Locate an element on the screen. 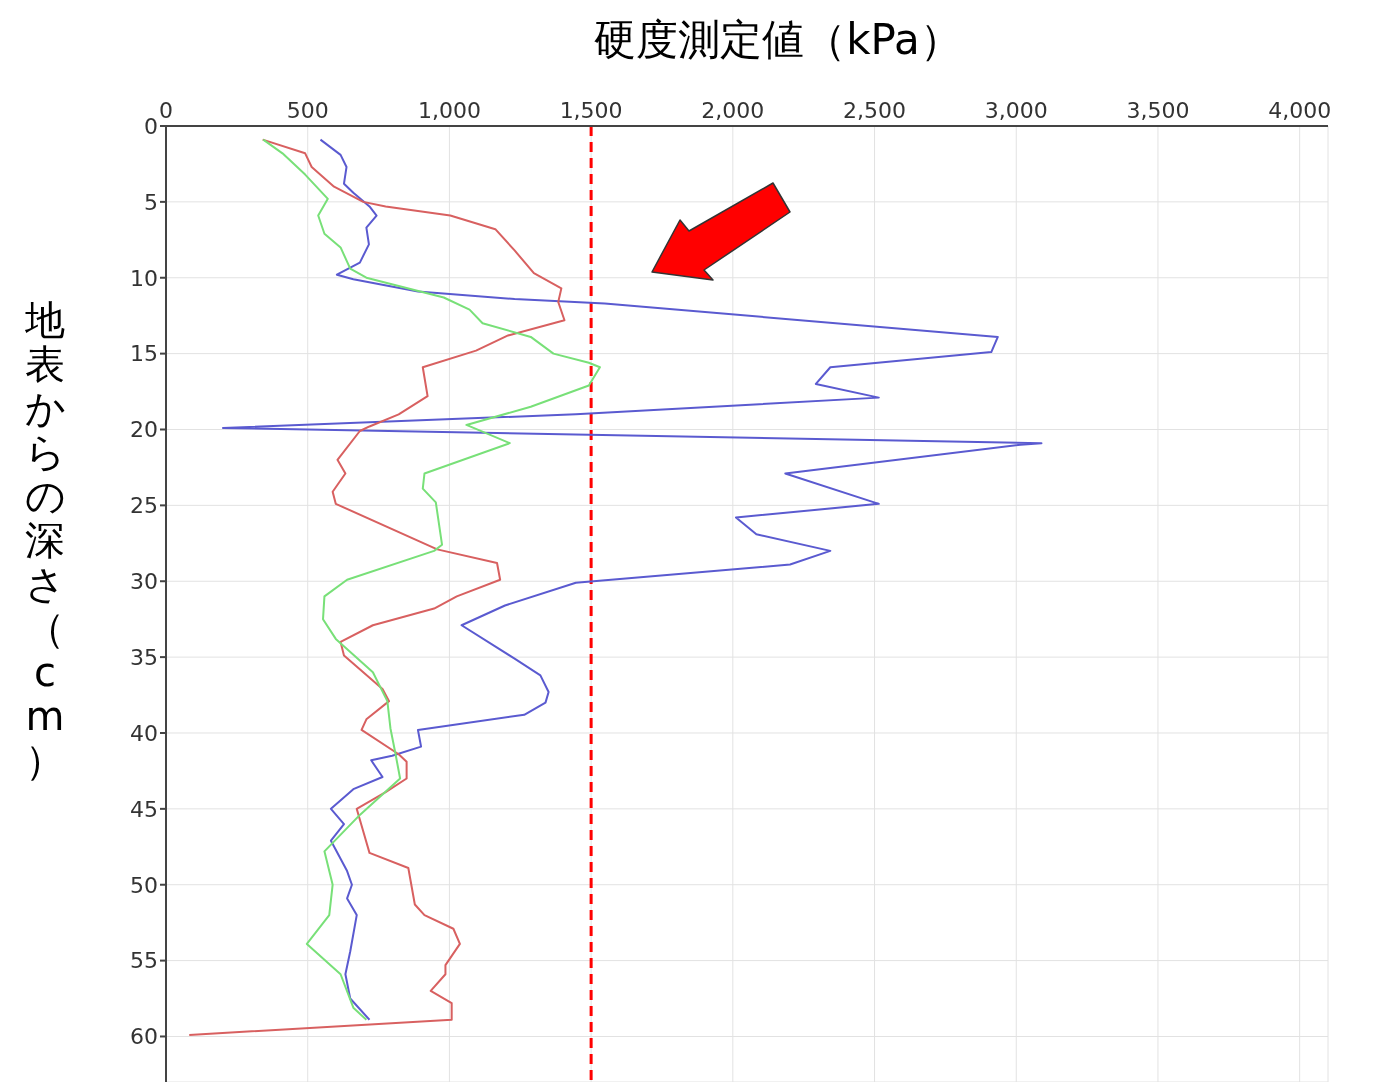 This screenshot has width=1376, height=1090. text: 地表からの深さ（cm） is located at coordinates (45, 540).